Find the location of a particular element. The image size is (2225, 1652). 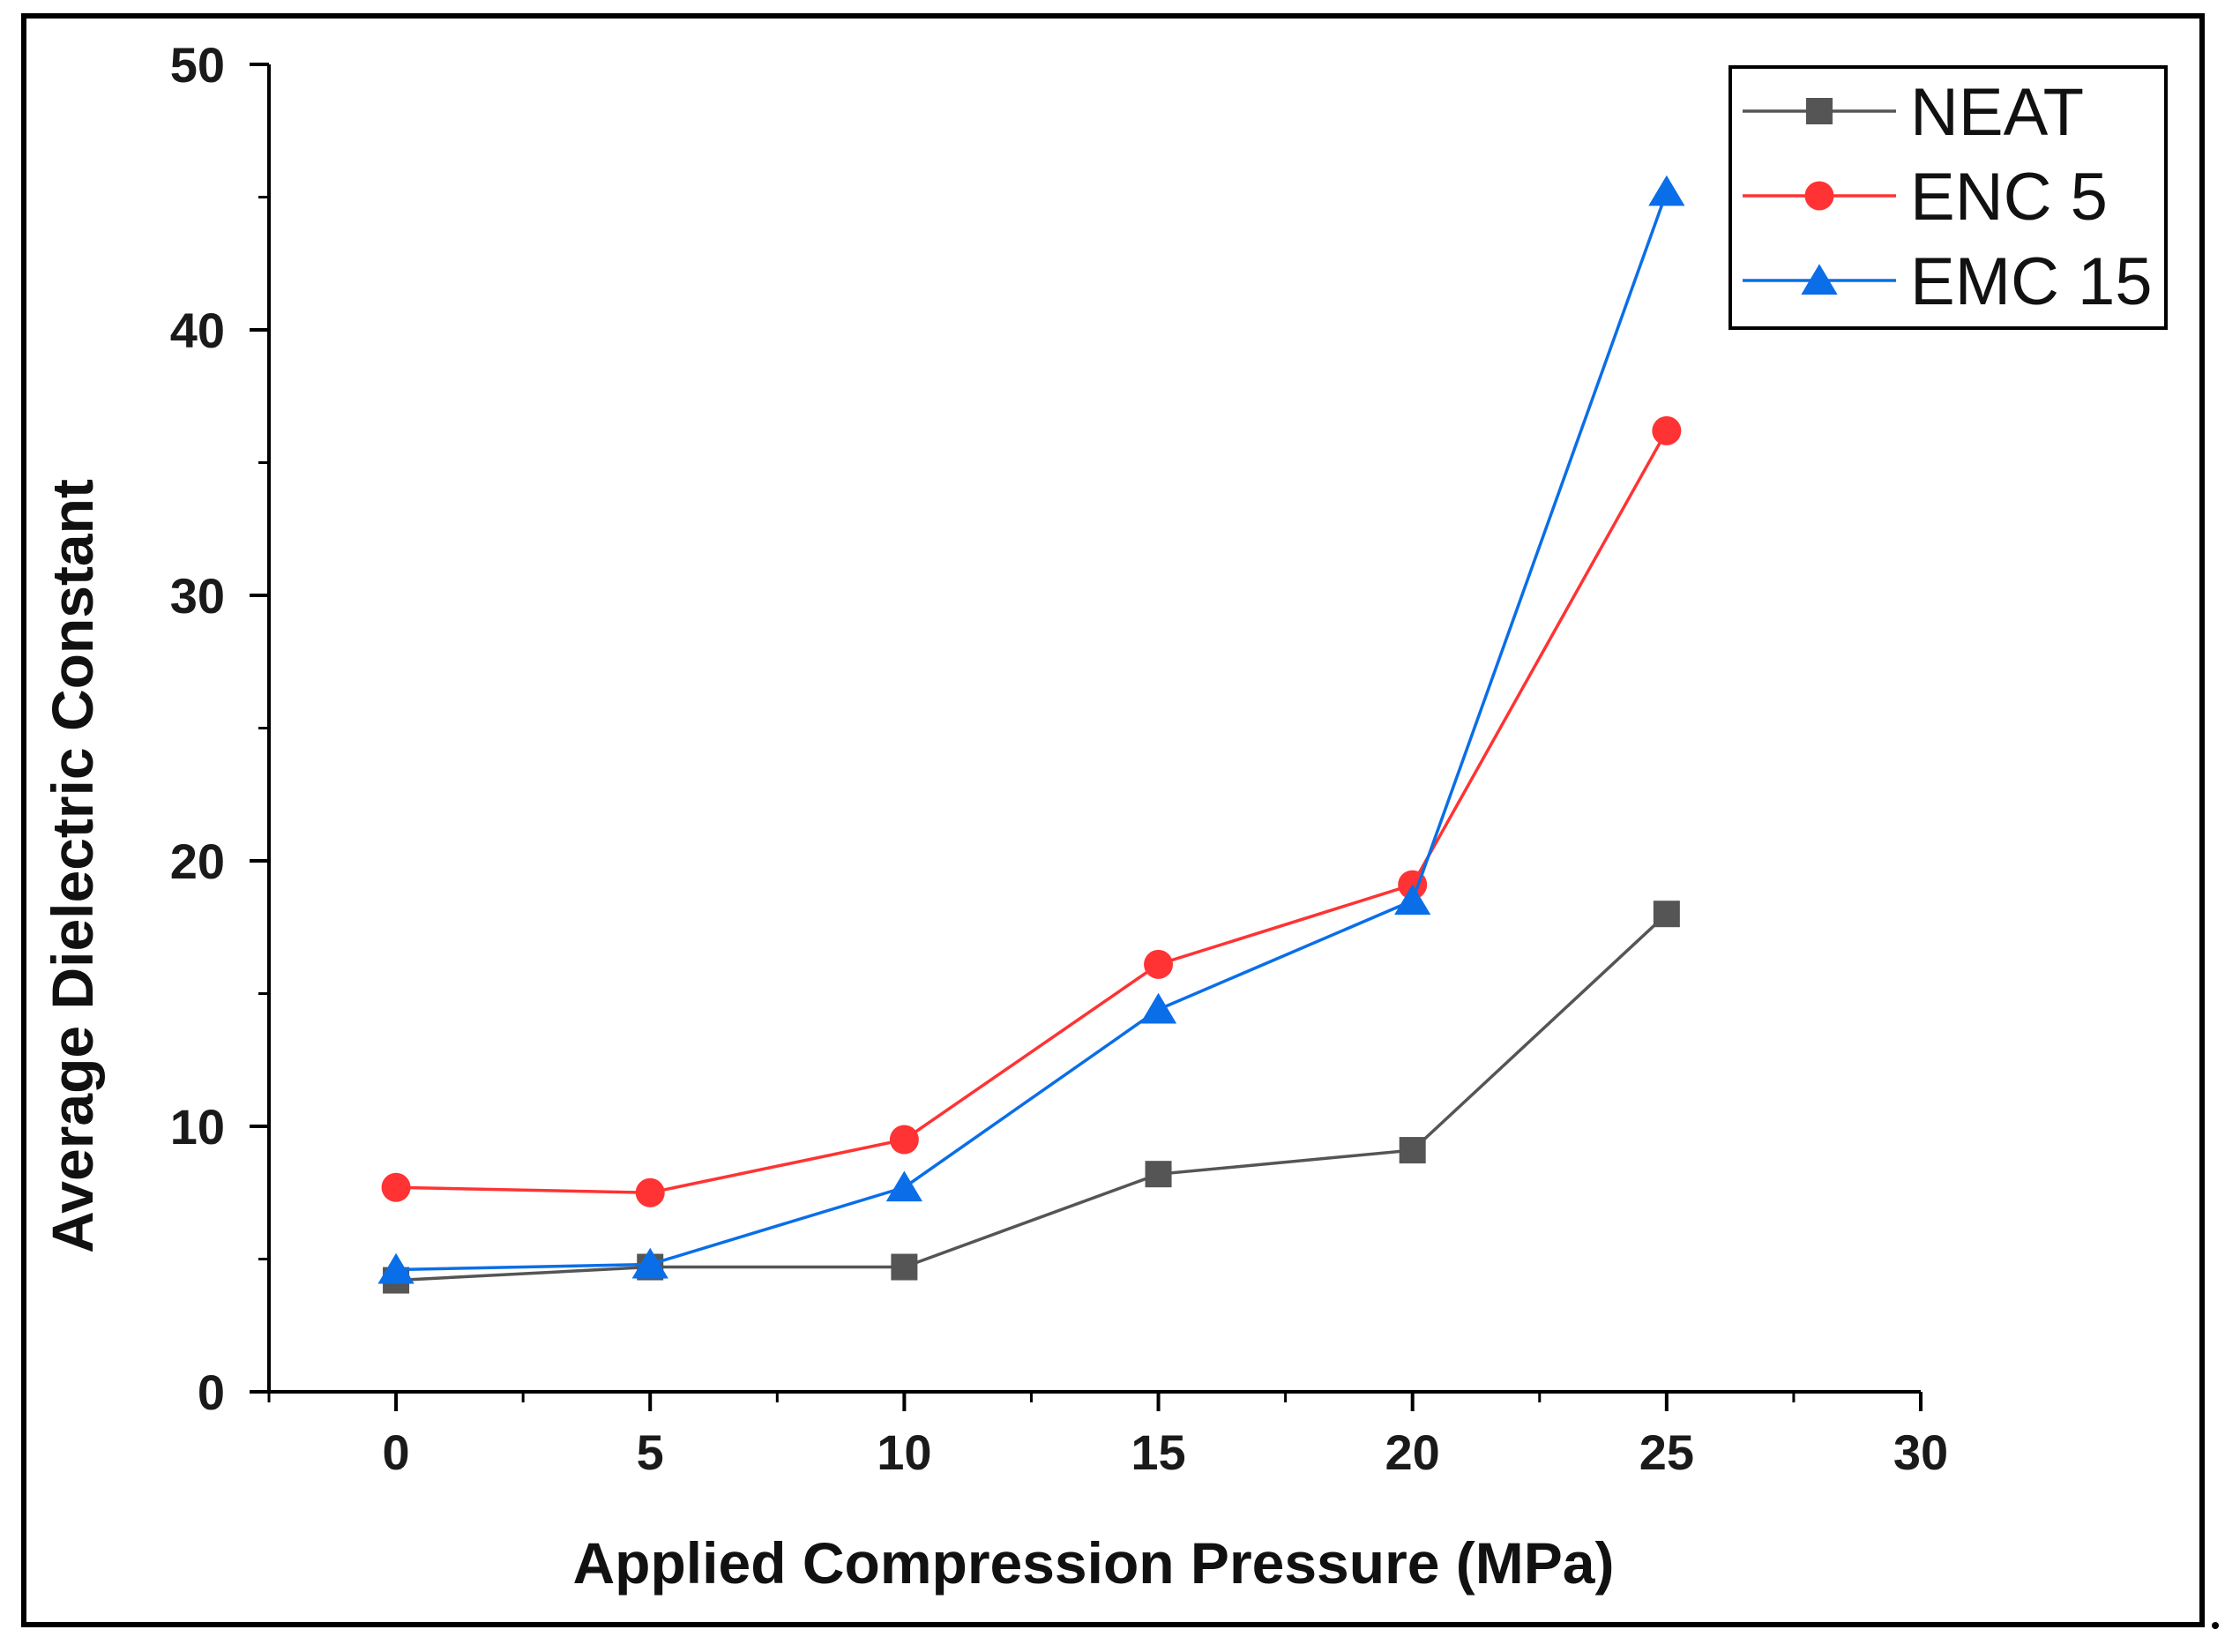

x-tick-label: 15 is located at coordinates (1158, 1452).